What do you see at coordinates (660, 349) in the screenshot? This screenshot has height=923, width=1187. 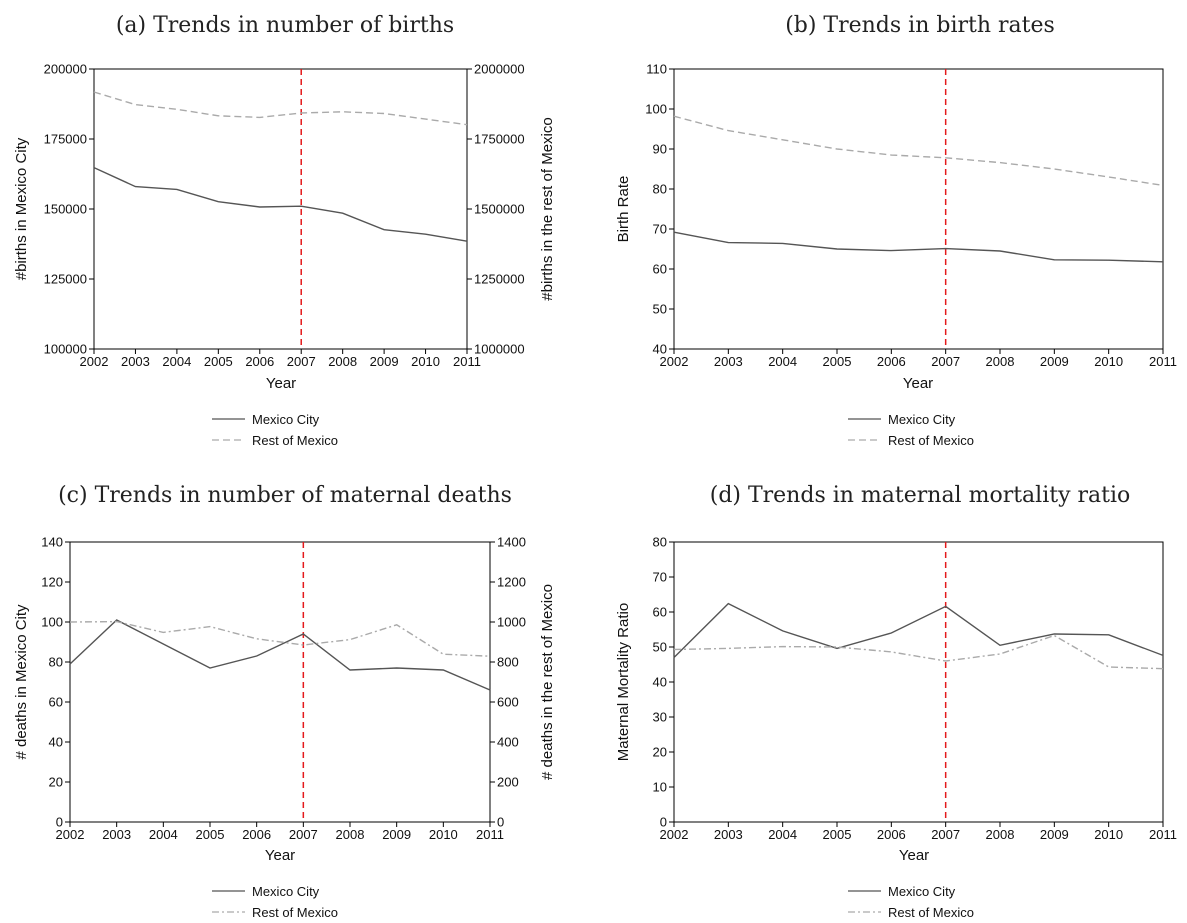 I see `y-tick-label: 40` at bounding box center [660, 349].